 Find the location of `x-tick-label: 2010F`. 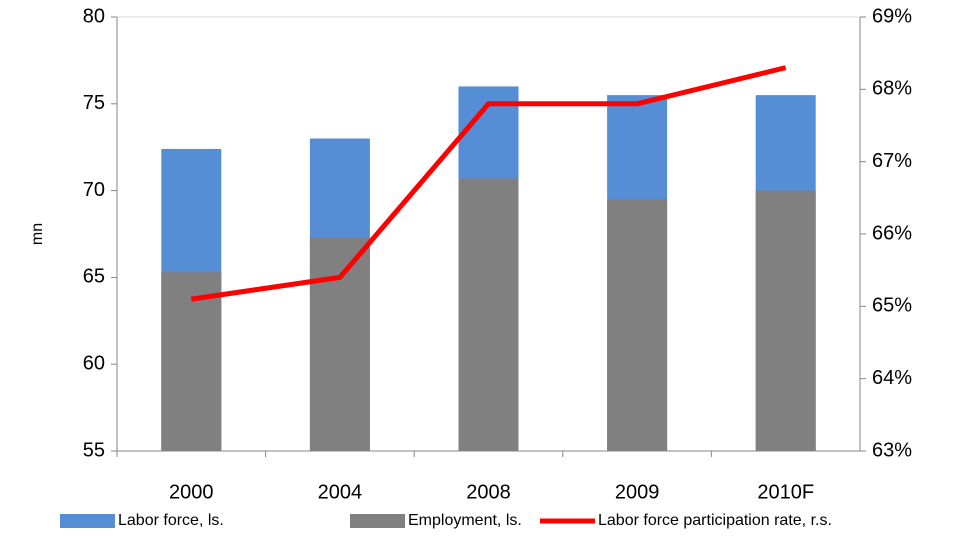

x-tick-label: 2010F is located at coordinates (785, 492).